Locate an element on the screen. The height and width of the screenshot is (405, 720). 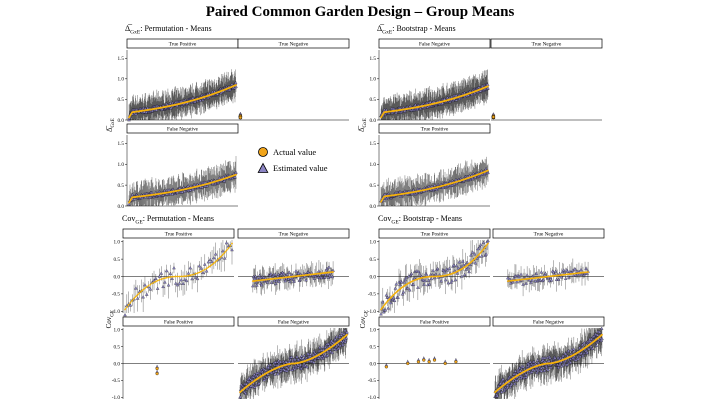
facet-false-negative: False Negative 0.0 0.5 1.0 1.5 is located at coordinates (430, 81).